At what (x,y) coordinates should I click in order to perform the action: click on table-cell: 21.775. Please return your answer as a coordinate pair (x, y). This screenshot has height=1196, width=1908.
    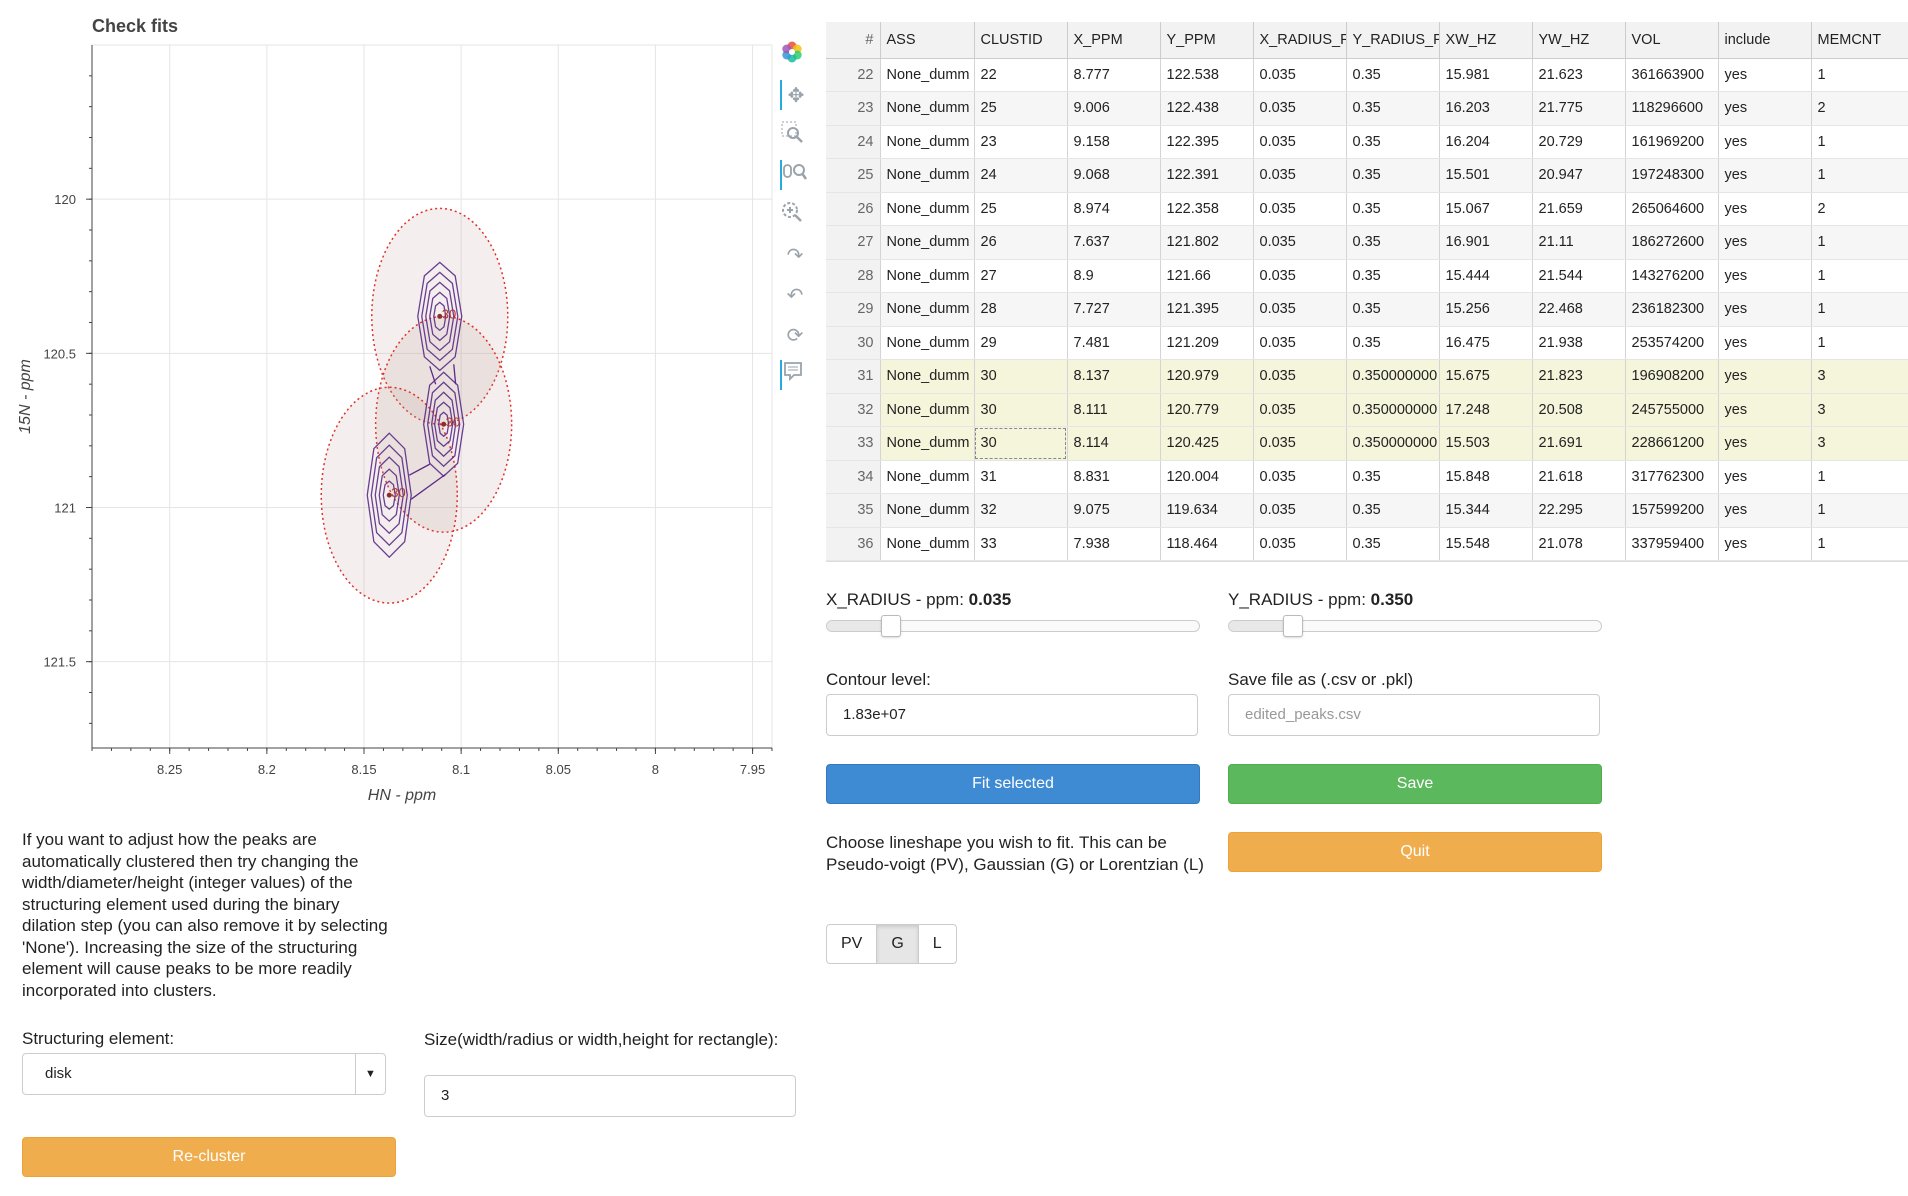
    Looking at the image, I should click on (1579, 108).